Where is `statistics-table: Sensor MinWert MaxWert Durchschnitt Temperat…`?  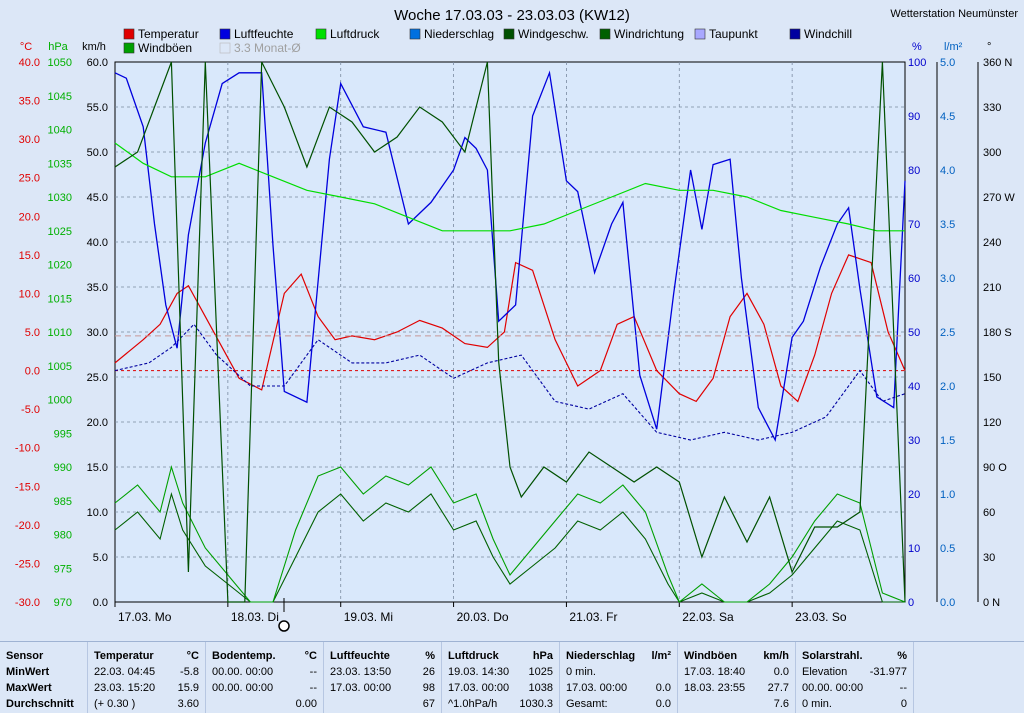 statistics-table: Sensor MinWert MaxWert Durchschnitt Temperat… is located at coordinates (512, 677).